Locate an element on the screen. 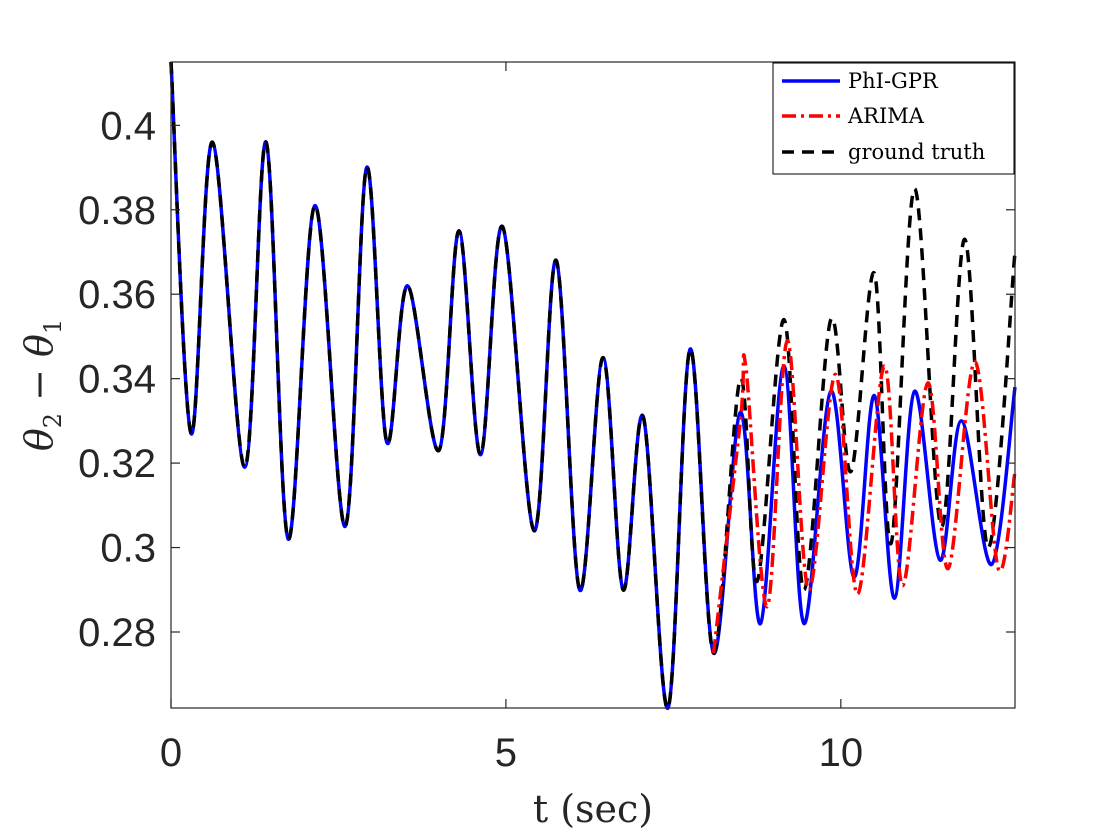 The height and width of the screenshot is (840, 1120). x-tick-label: 5 is located at coordinates (506, 753).